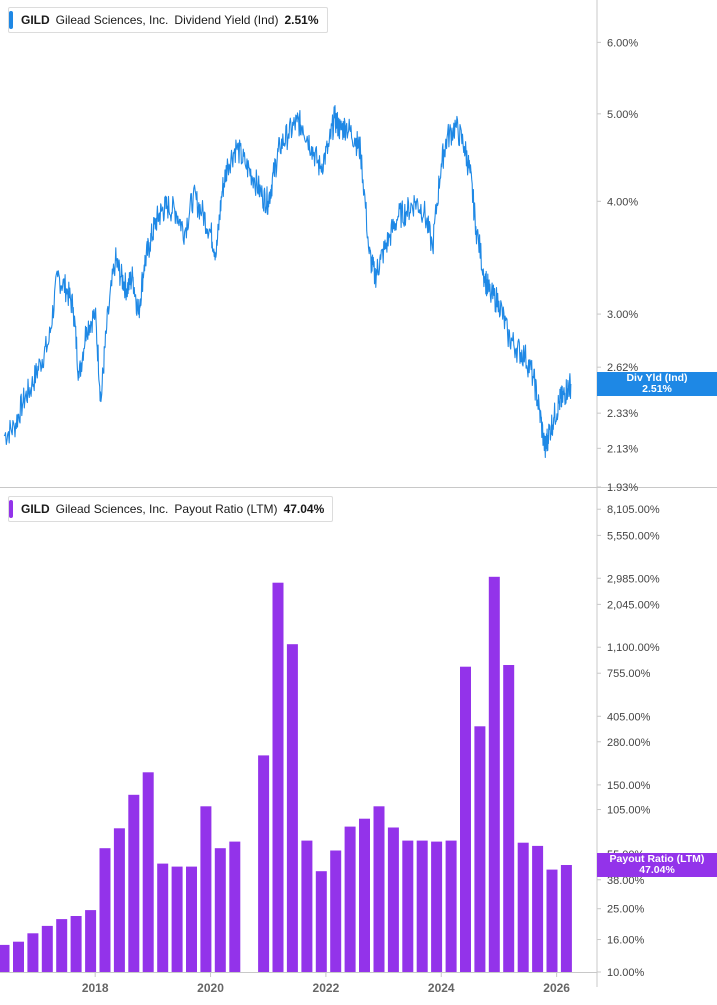 The image size is (717, 1005). What do you see at coordinates (633, 605) in the screenshot?
I see `payout-y-tick-label: 2,045.00%` at bounding box center [633, 605].